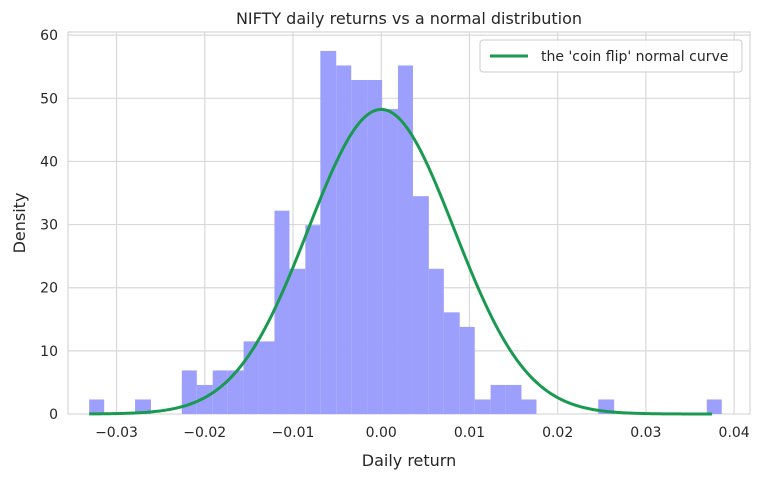 The image size is (766, 479). I want to click on legend: the 'coin flip' normal curve, so click(611, 56).